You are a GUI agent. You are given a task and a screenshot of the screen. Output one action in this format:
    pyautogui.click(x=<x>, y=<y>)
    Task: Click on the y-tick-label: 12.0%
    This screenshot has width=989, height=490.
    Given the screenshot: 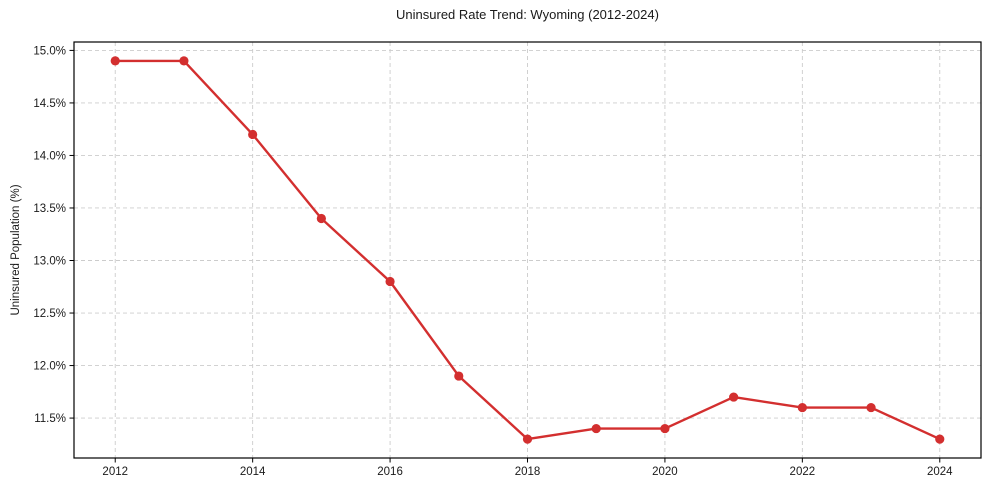 What is the action you would take?
    pyautogui.click(x=49, y=367)
    